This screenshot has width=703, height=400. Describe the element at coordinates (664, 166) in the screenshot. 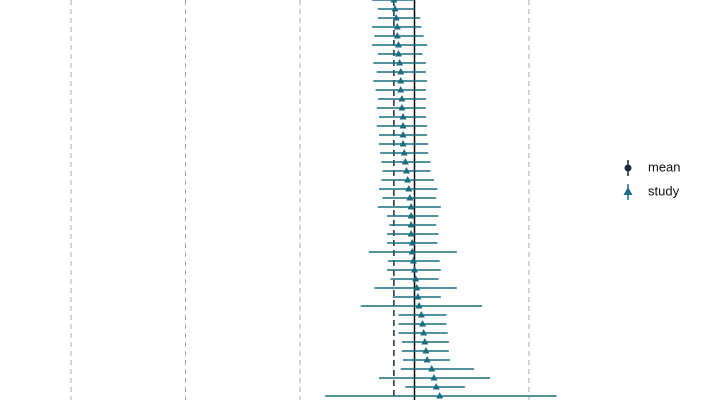

I see `legend-label: mean` at that location.